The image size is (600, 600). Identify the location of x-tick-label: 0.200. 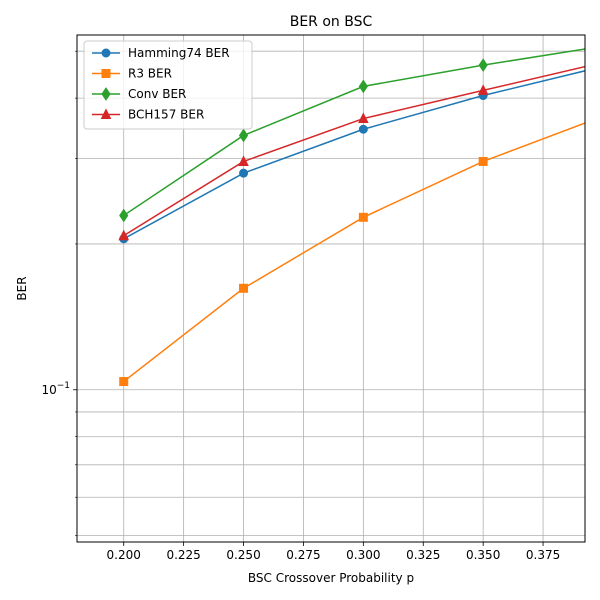
(124, 555).